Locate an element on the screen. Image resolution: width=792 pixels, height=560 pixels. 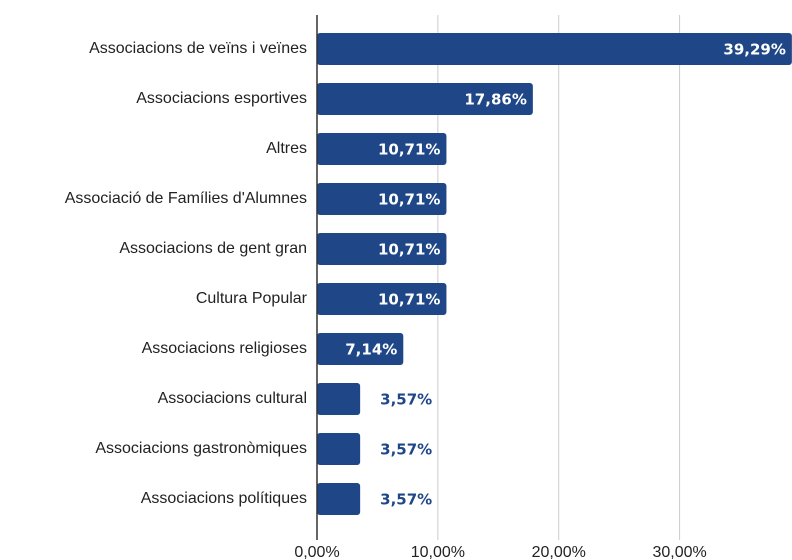
category-label: Associacions gastronòmiques is located at coordinates (201, 448).